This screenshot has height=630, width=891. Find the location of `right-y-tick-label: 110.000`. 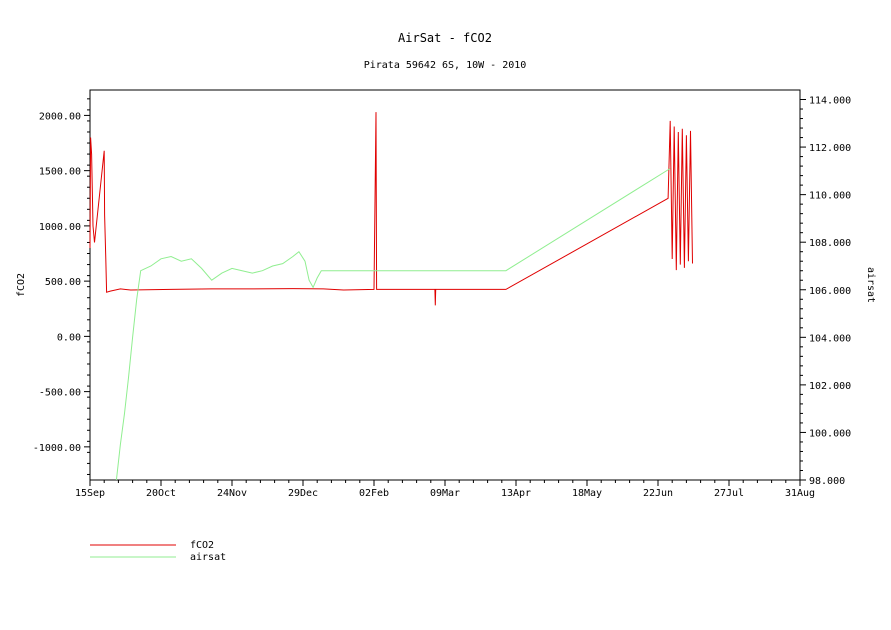

right-y-tick-label: 110.000 is located at coordinates (830, 196).